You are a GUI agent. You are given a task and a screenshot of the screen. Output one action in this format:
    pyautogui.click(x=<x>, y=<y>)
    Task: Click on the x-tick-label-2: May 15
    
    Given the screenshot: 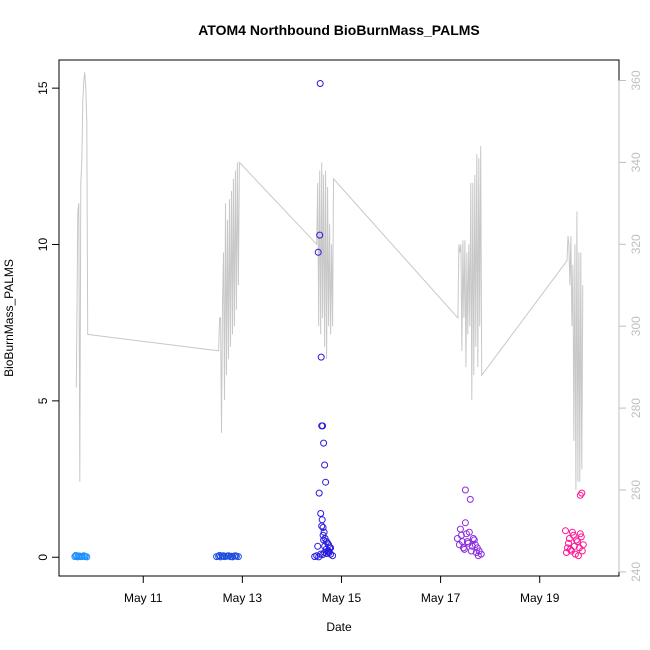 What is the action you would take?
    pyautogui.click(x=342, y=598)
    